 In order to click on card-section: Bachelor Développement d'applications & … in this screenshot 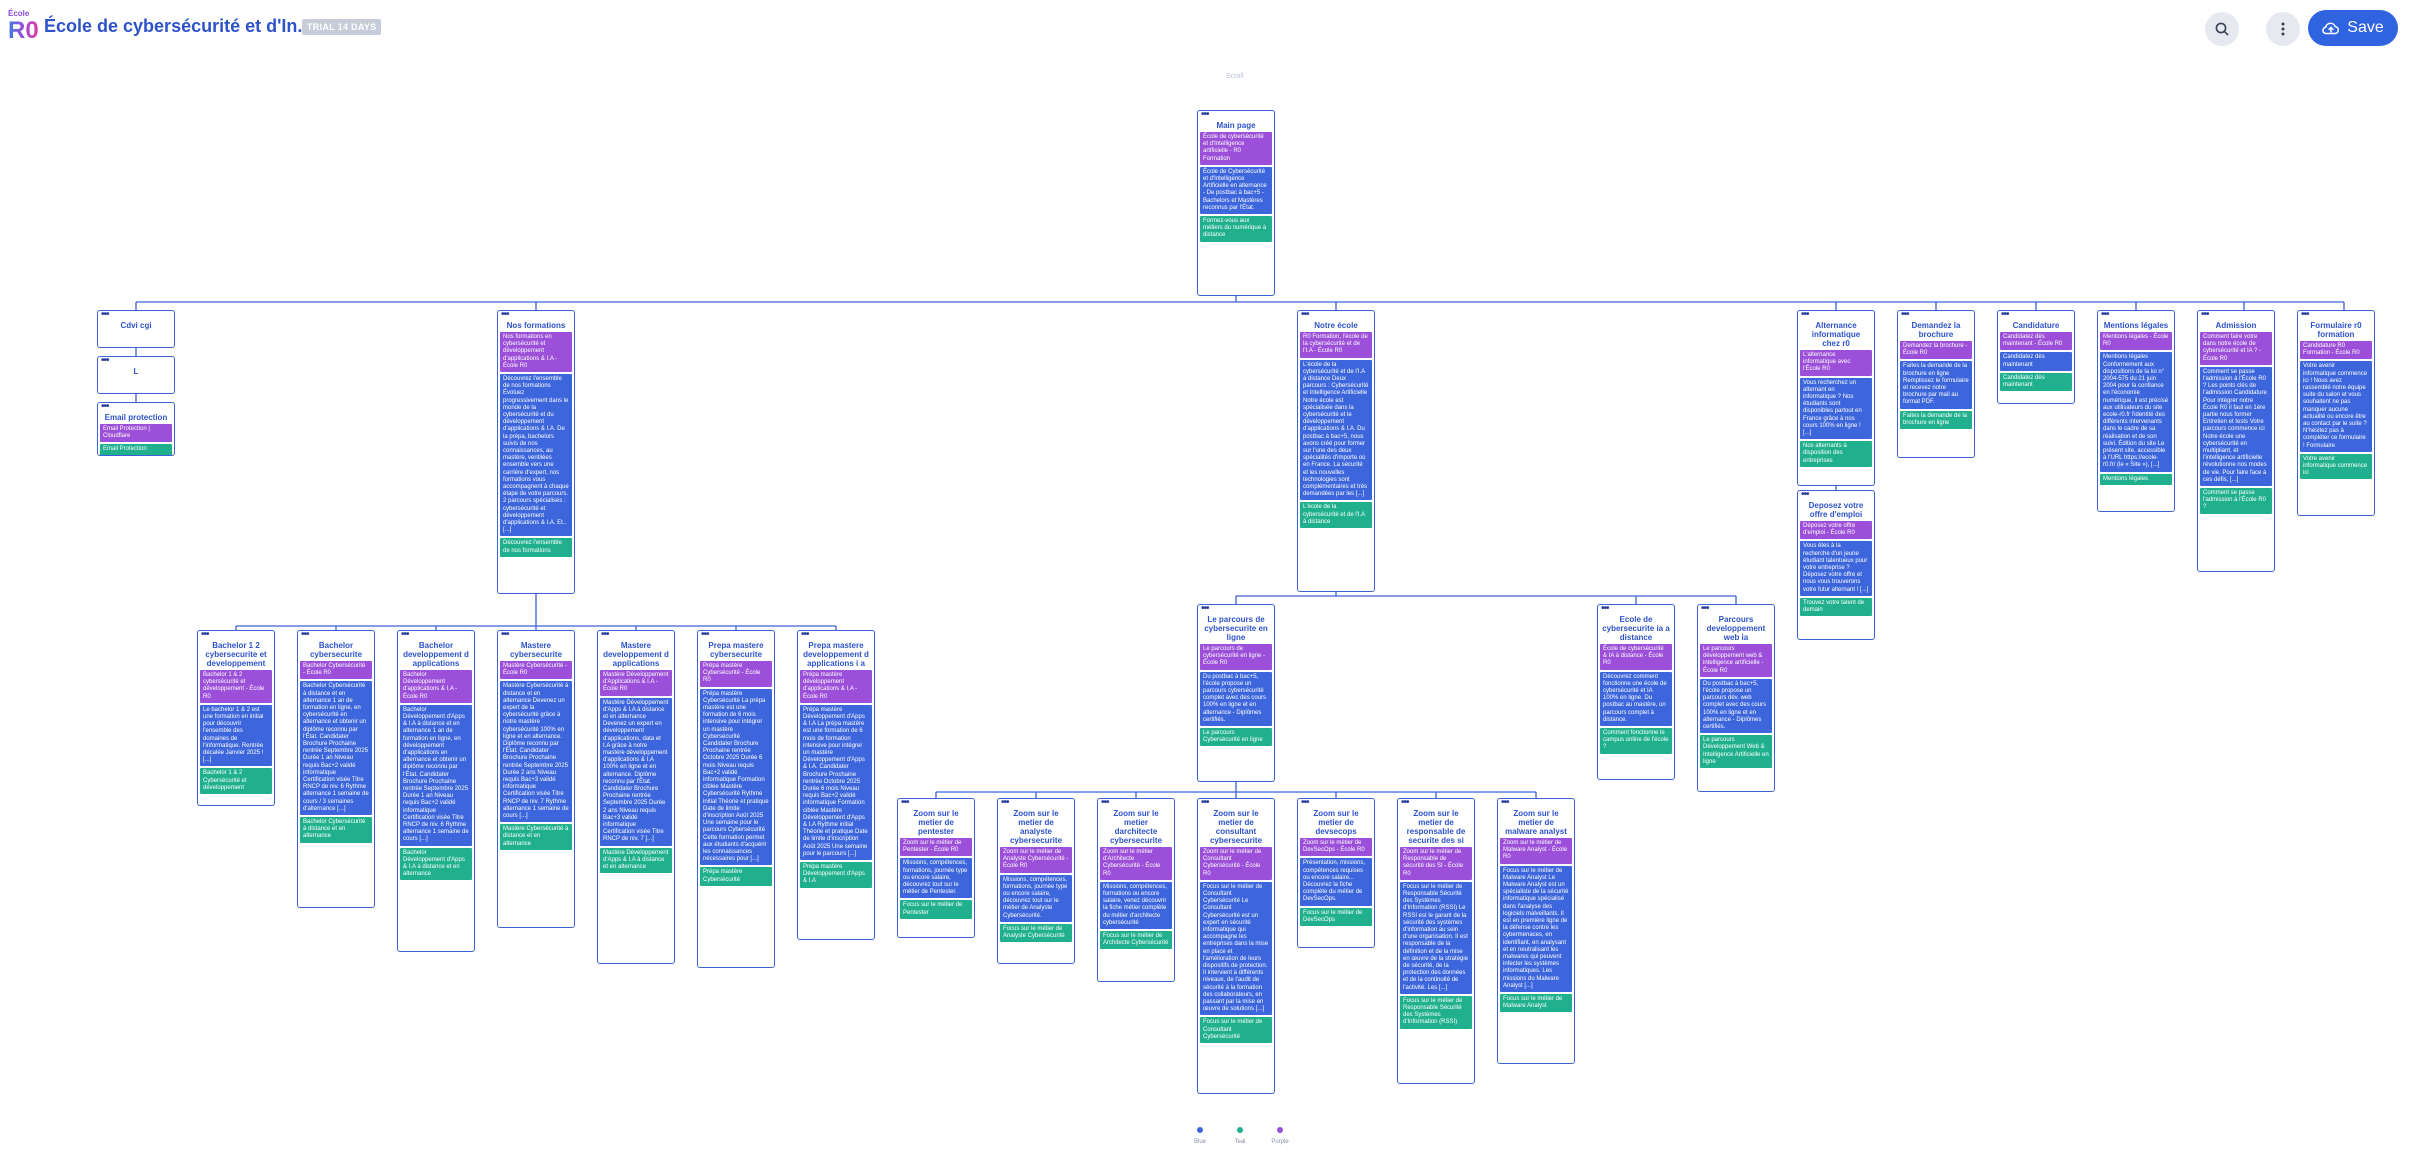, I will do `click(436, 686)`.